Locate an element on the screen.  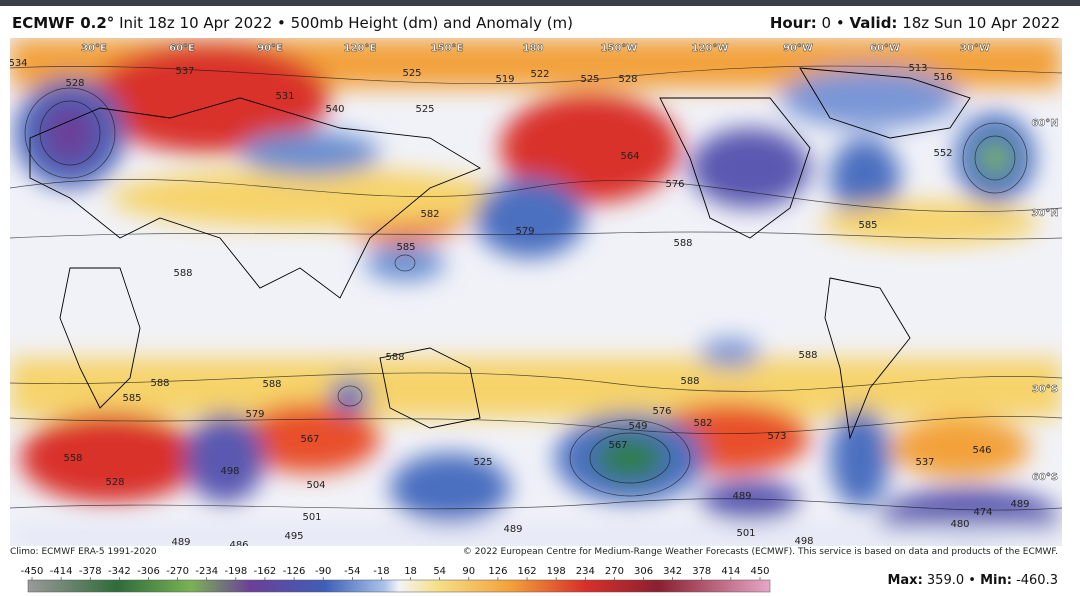
colorbar-tick-label: -234 is located at coordinates (206, 571).